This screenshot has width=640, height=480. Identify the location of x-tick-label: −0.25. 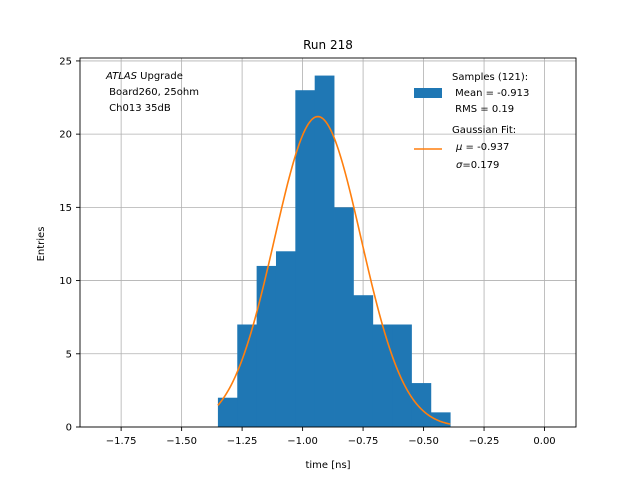
(484, 441).